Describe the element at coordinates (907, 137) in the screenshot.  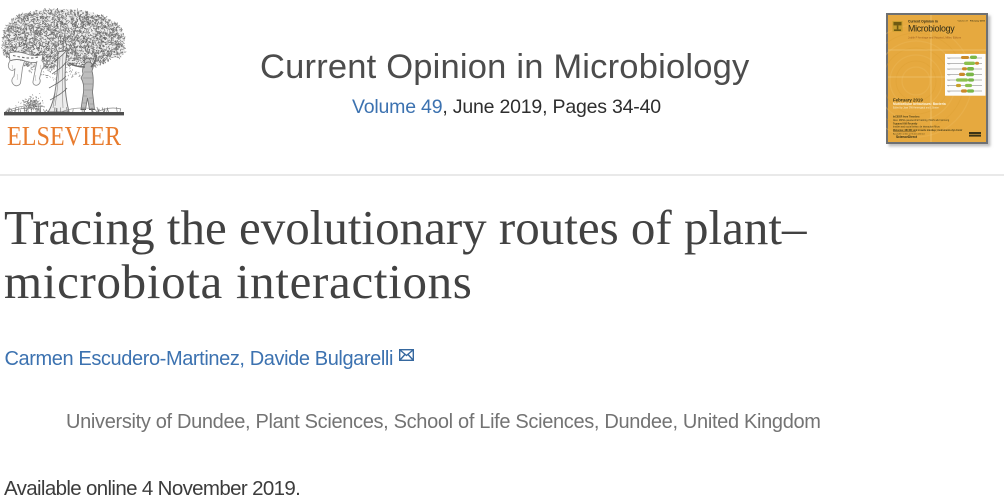
I see `svg-text: ScienceDirect` at that location.